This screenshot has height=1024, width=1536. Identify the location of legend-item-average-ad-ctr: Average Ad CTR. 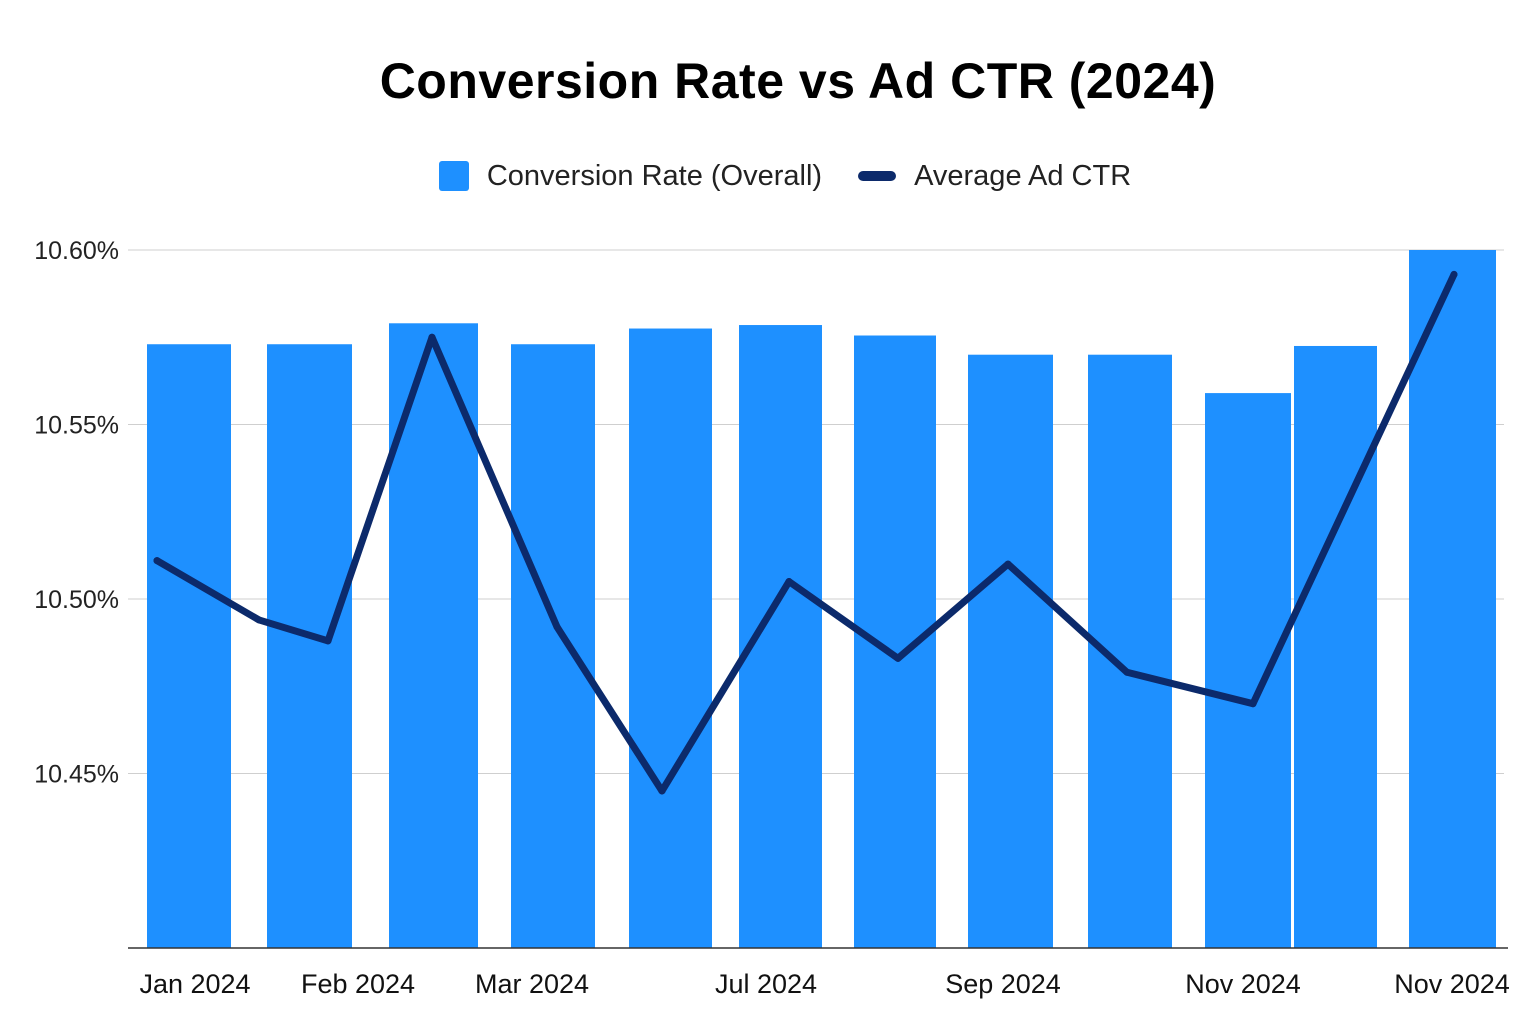
(994, 176).